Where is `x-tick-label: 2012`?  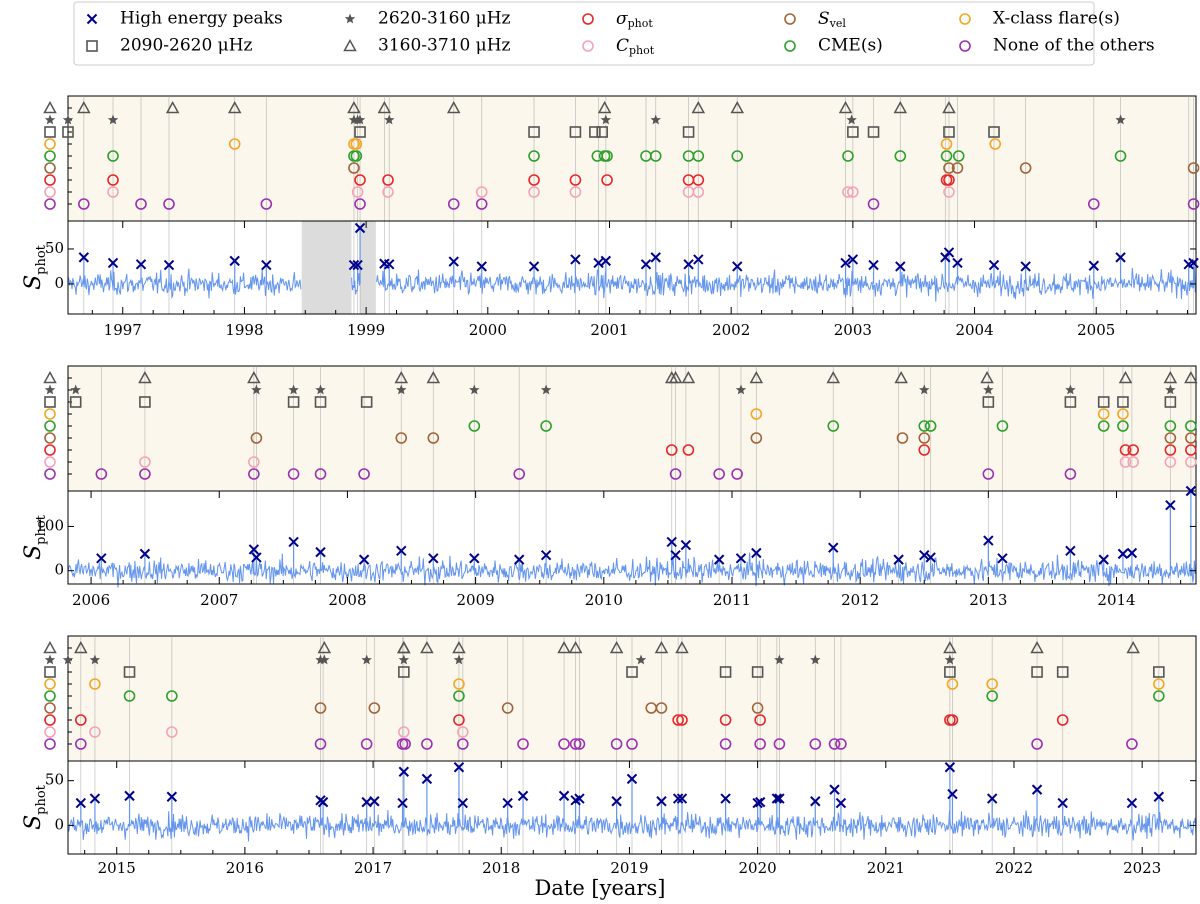 x-tick-label: 2012 is located at coordinates (860, 600).